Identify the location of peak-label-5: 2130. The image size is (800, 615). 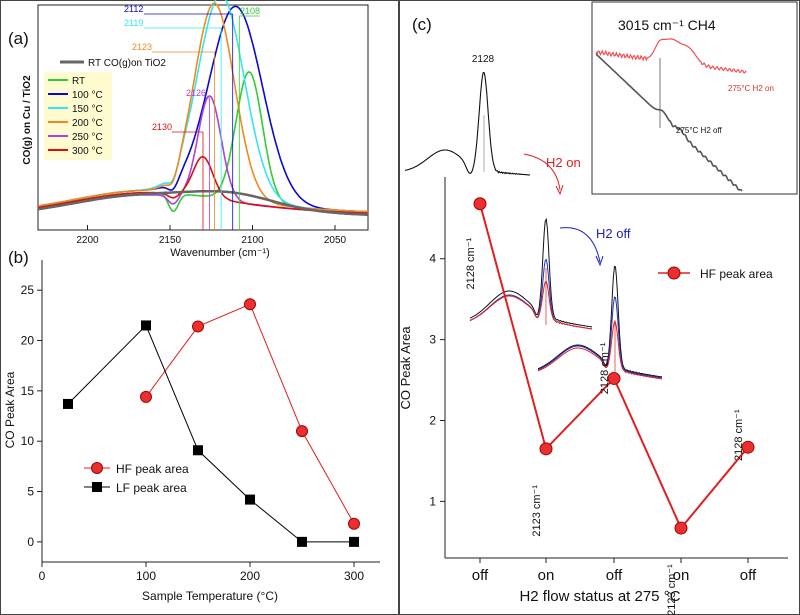
(162, 127).